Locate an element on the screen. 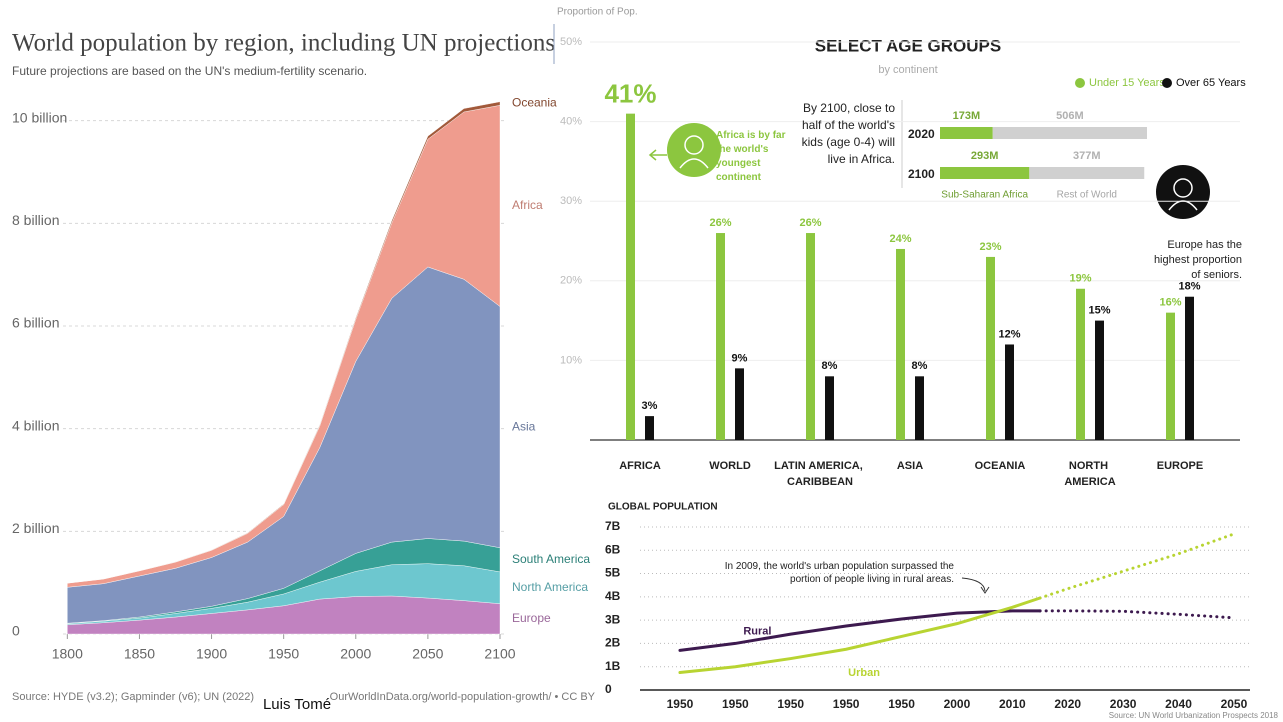 This screenshot has height=722, width=1283. x-tick-label: 2010 is located at coordinates (1012, 704).